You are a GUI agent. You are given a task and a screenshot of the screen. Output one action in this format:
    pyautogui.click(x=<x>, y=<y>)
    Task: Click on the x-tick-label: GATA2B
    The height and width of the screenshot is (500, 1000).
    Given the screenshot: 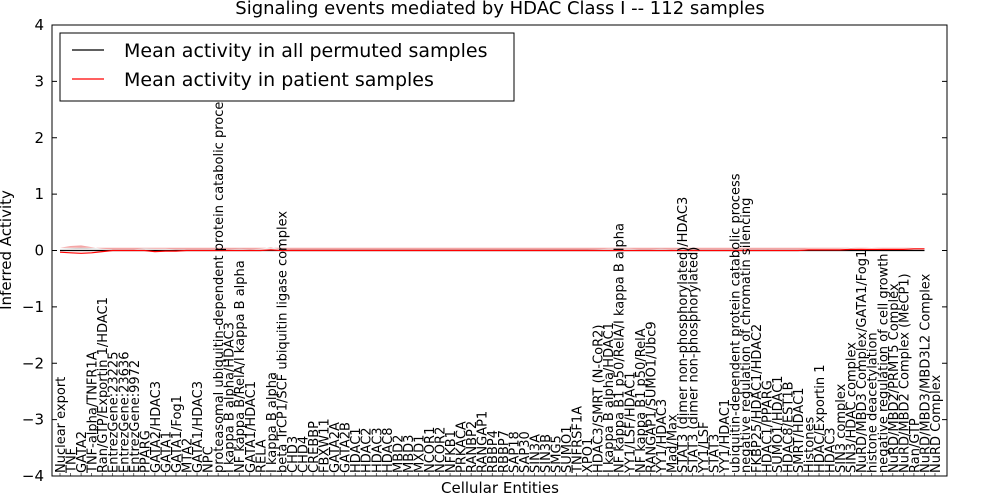 What is the action you would take?
    pyautogui.click(x=346, y=447)
    